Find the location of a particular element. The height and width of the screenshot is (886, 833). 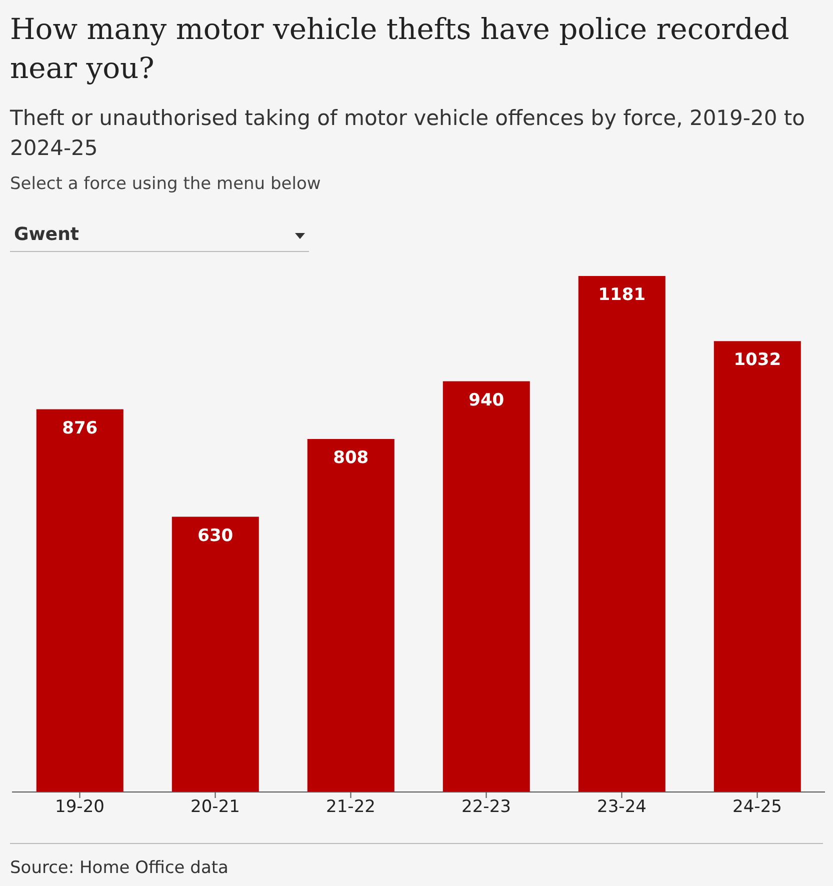

x-tick-label: 19-20 is located at coordinates (79, 807).